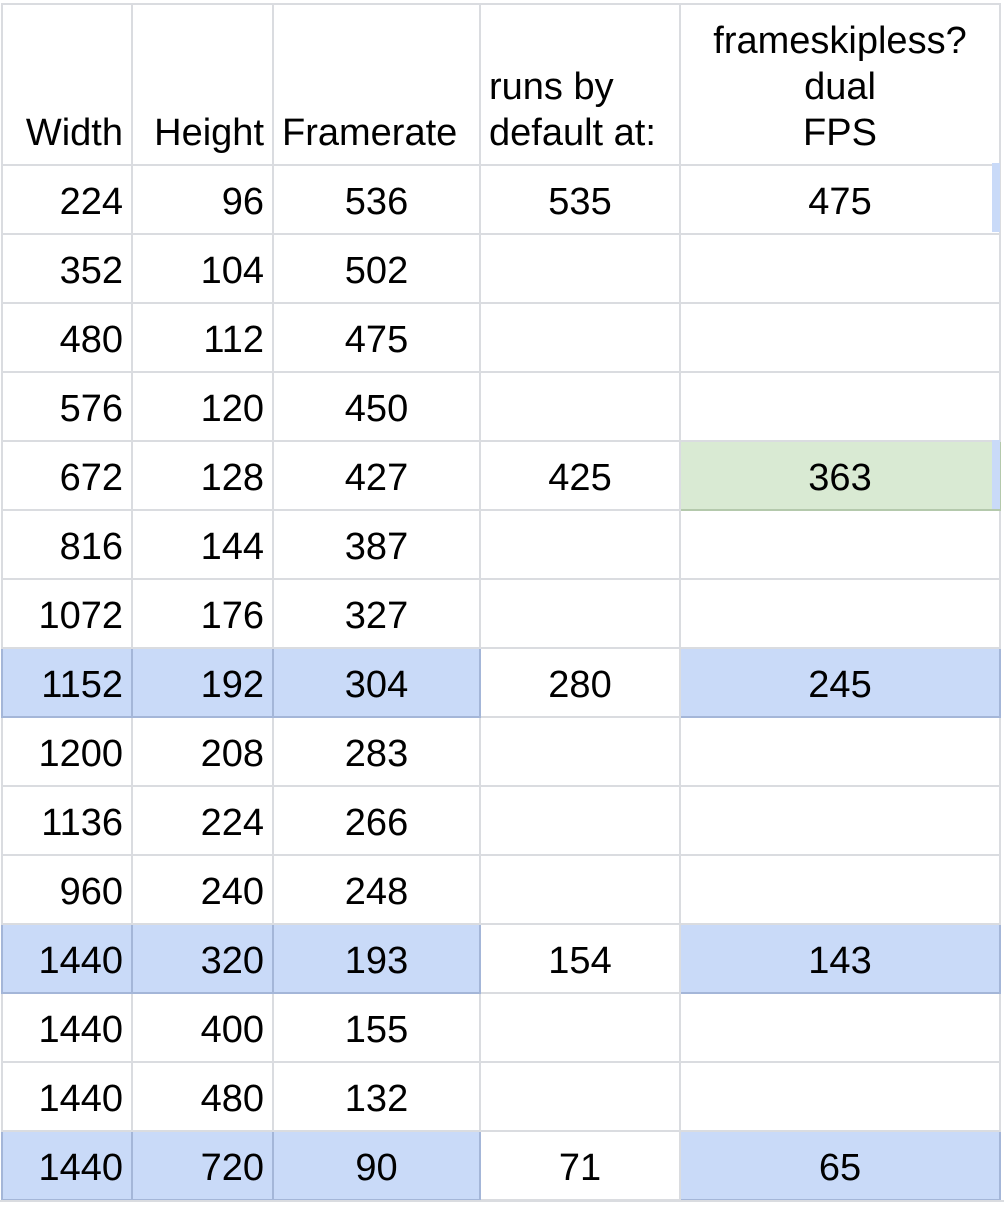  Describe the element at coordinates (202, 84) in the screenshot. I see `header-cell-height: Height` at that location.